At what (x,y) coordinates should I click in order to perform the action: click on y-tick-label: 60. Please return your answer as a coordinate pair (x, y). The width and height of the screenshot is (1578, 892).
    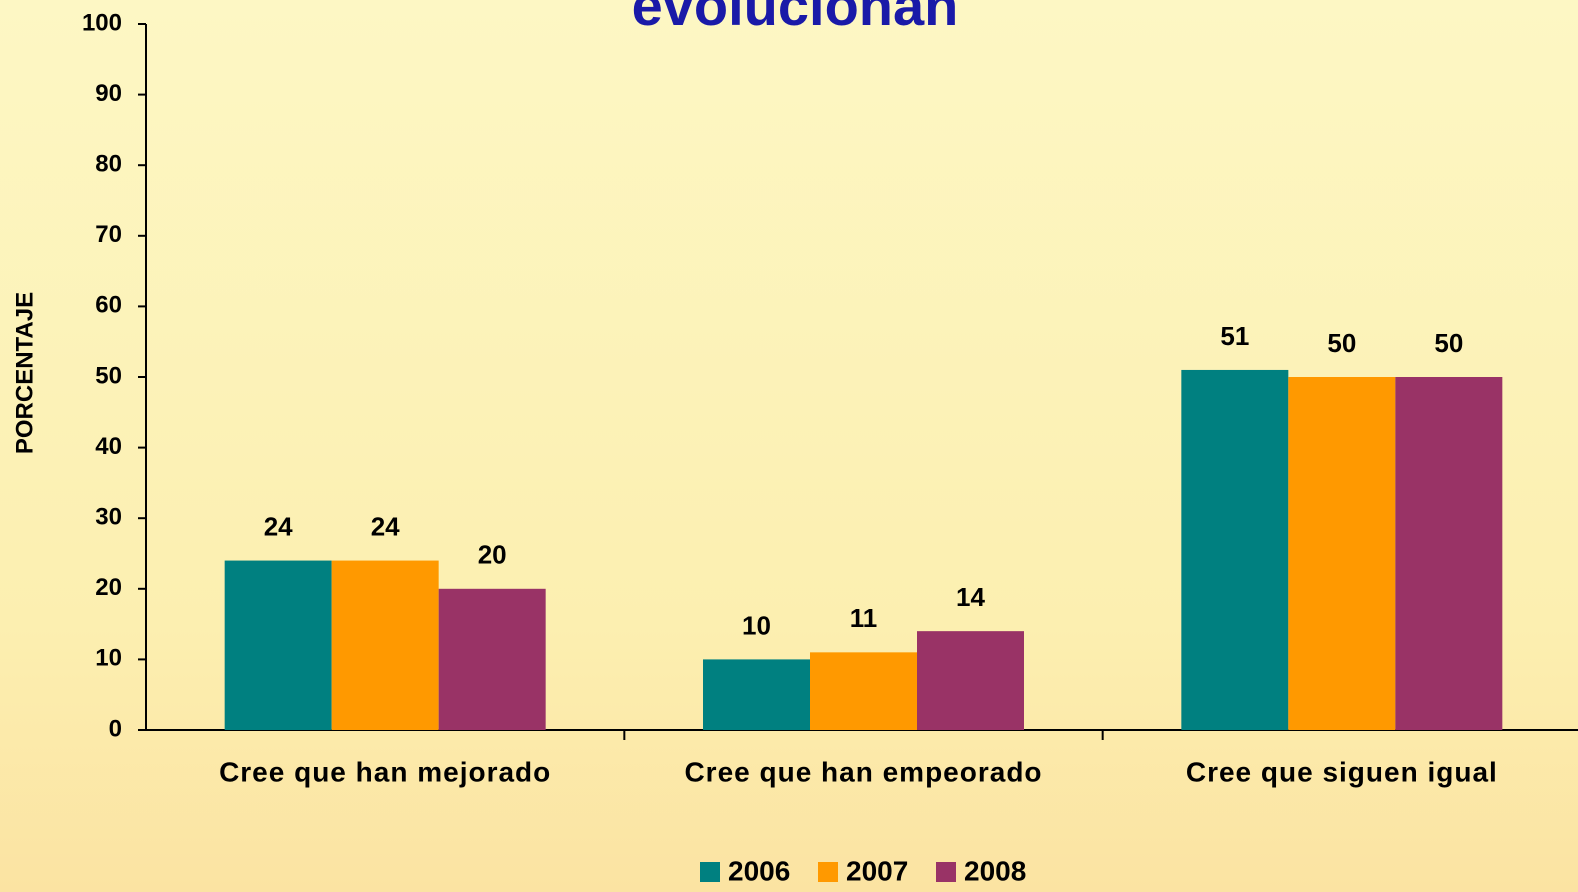
    Looking at the image, I should click on (108, 305).